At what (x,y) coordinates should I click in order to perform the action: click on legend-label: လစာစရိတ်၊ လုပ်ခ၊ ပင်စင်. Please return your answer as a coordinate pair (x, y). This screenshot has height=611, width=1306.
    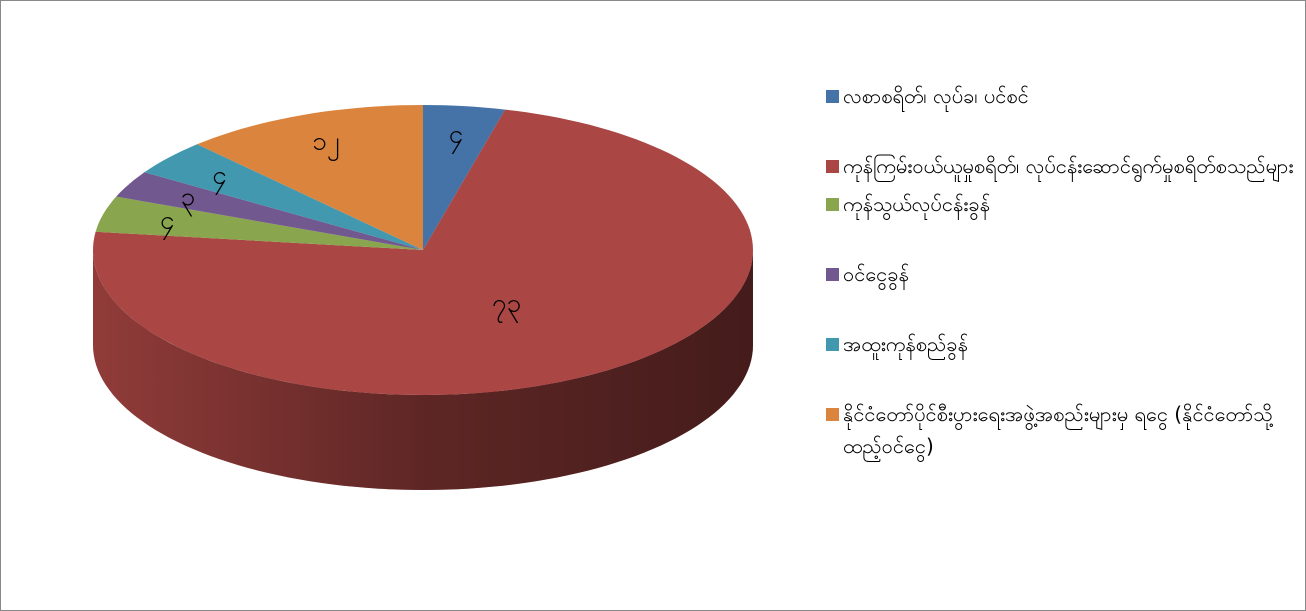
    Looking at the image, I should click on (936, 96).